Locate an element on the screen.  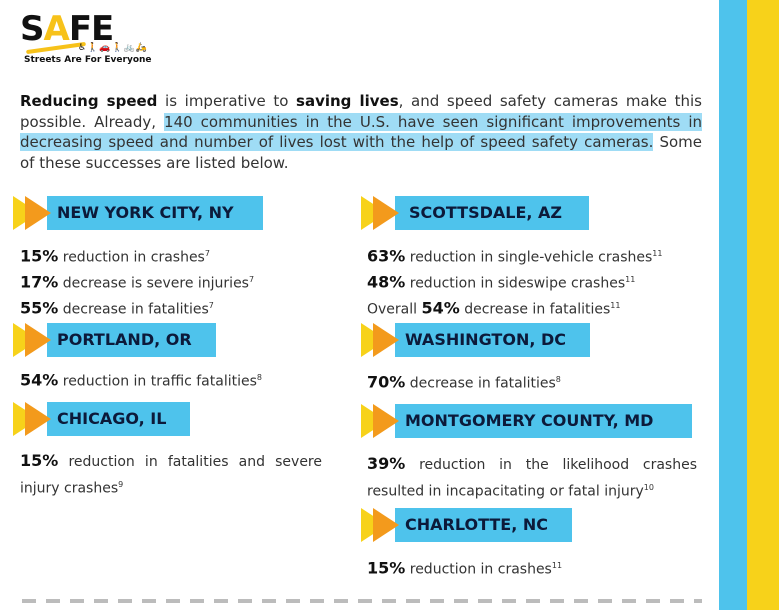
city-header-charlotte: CHARLOTTE, NC is located at coordinates (466, 525).